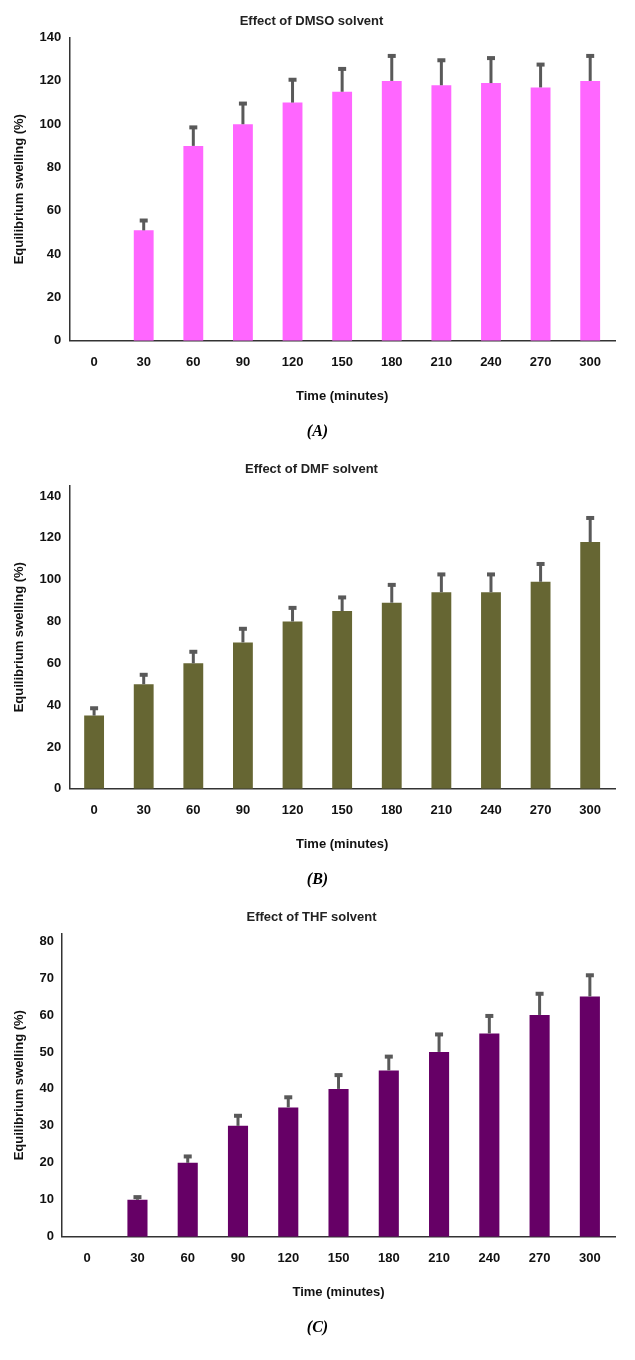 The image size is (635, 1360). What do you see at coordinates (47, 1125) in the screenshot?
I see `y-tick-label: 30` at bounding box center [47, 1125].